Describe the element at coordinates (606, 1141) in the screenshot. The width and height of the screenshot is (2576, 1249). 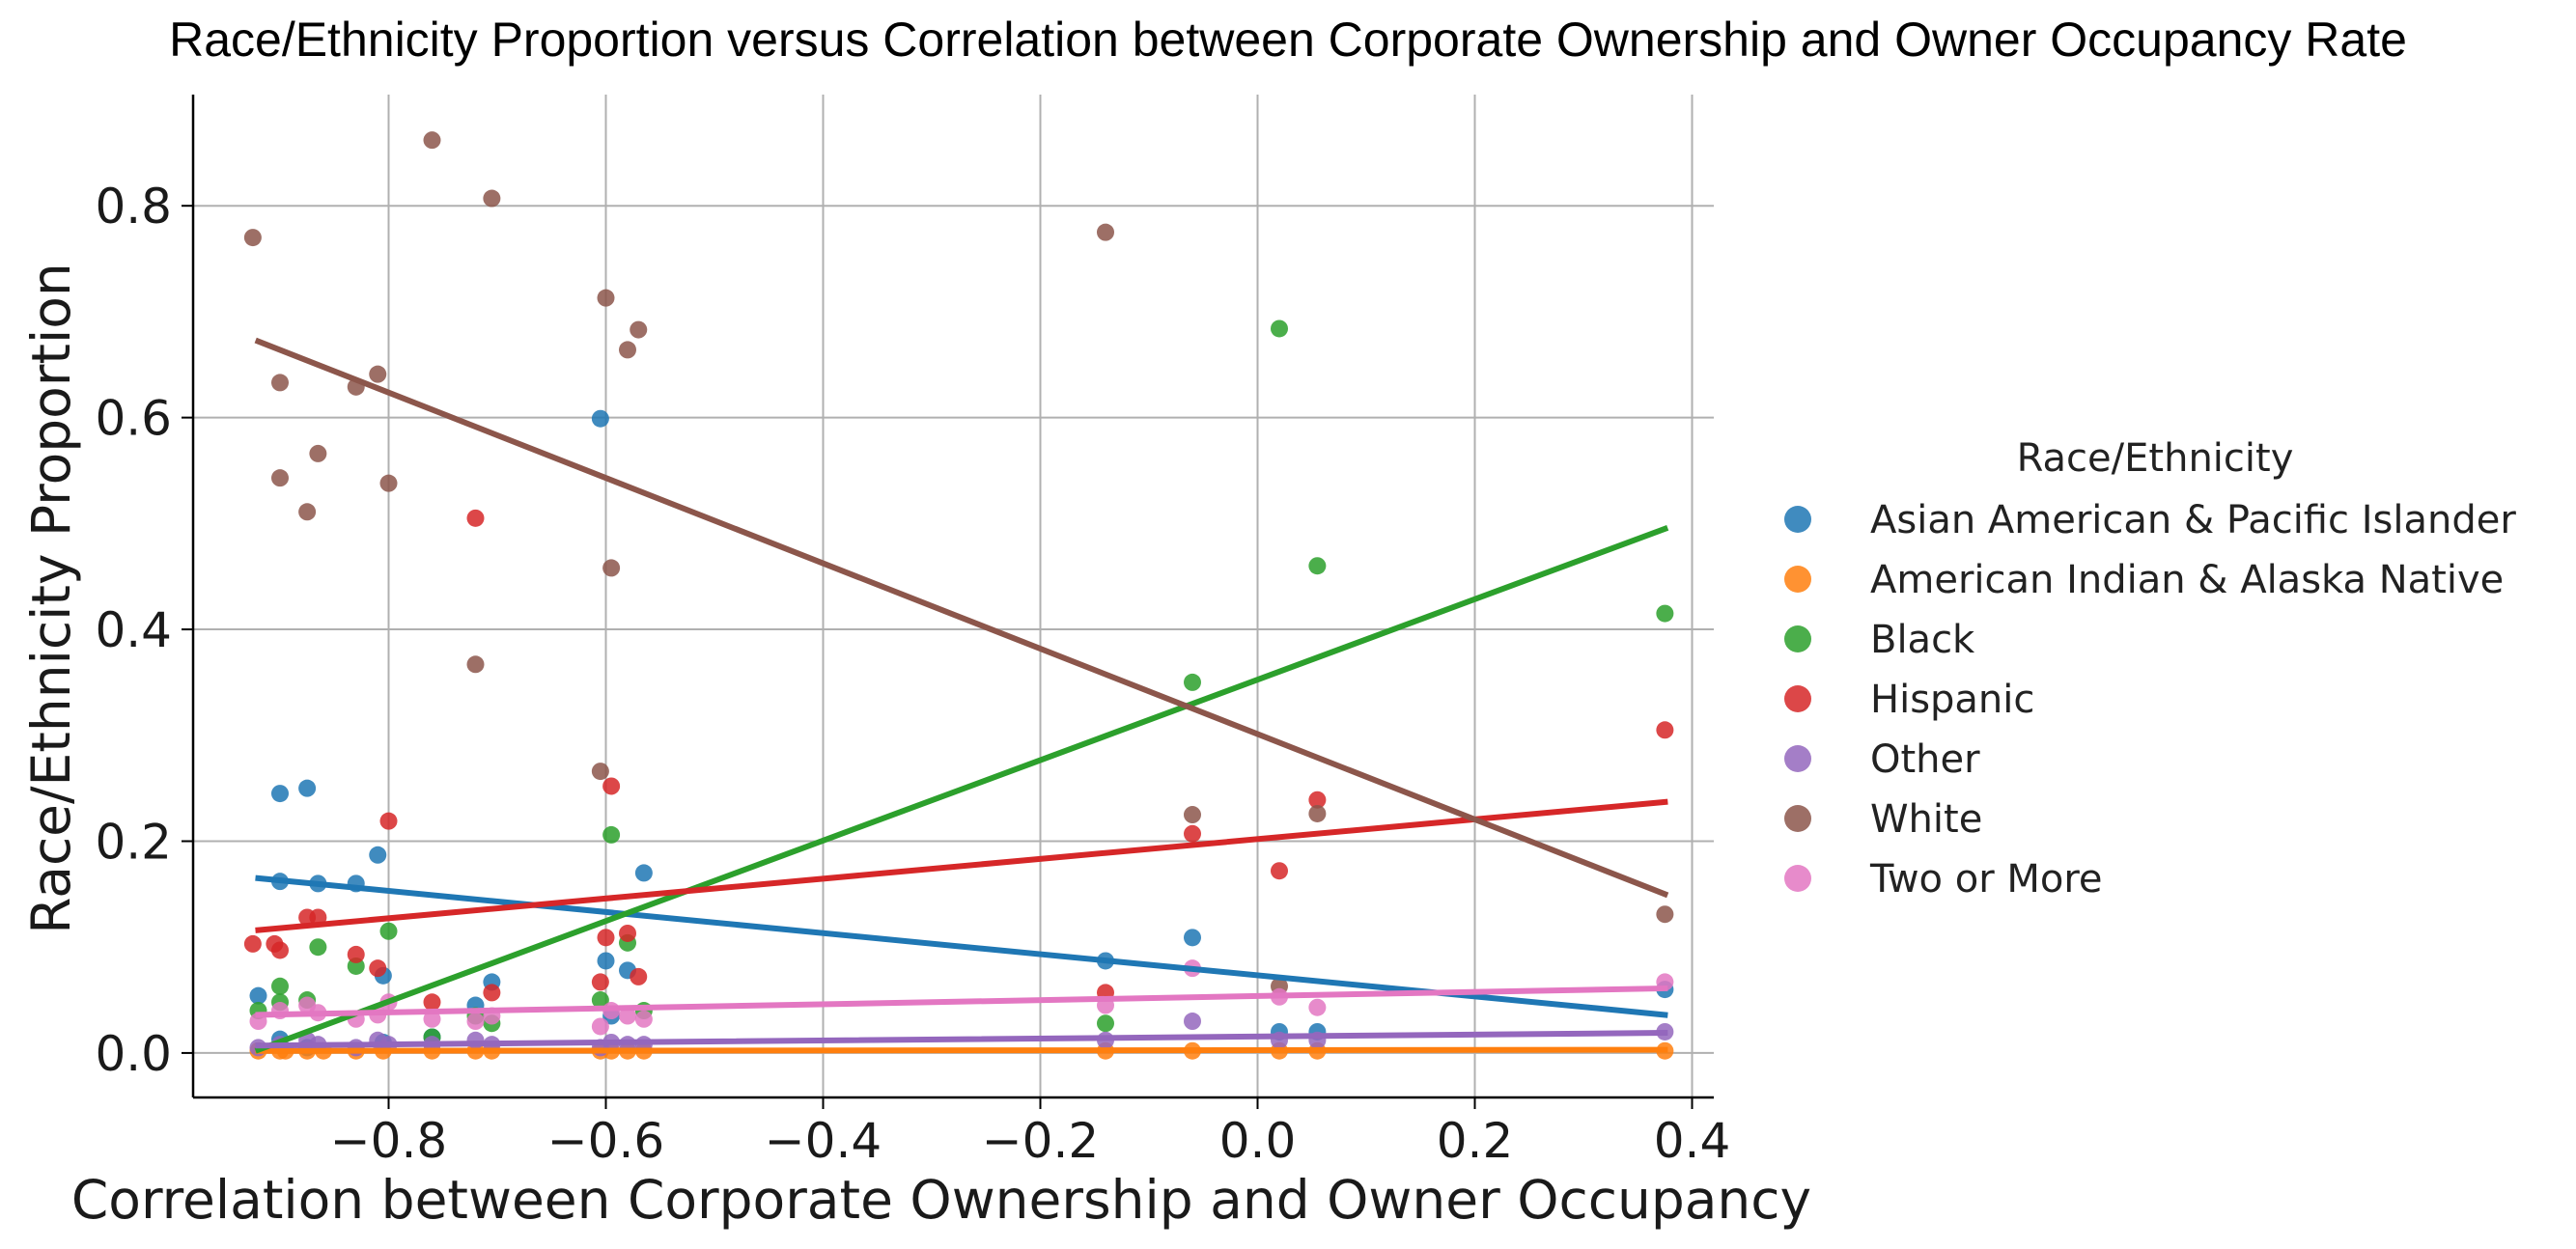
I see `x-tick-label: −0.6` at that location.